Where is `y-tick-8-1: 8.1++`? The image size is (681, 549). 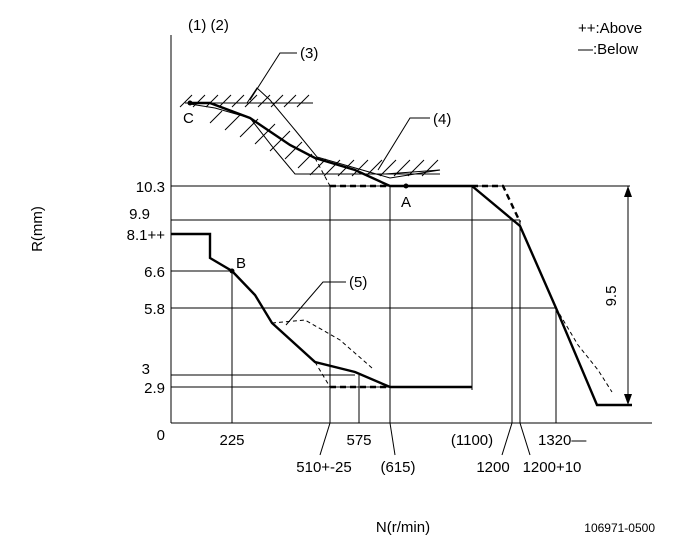
y-tick-8-1: 8.1++ is located at coordinates (146, 235).